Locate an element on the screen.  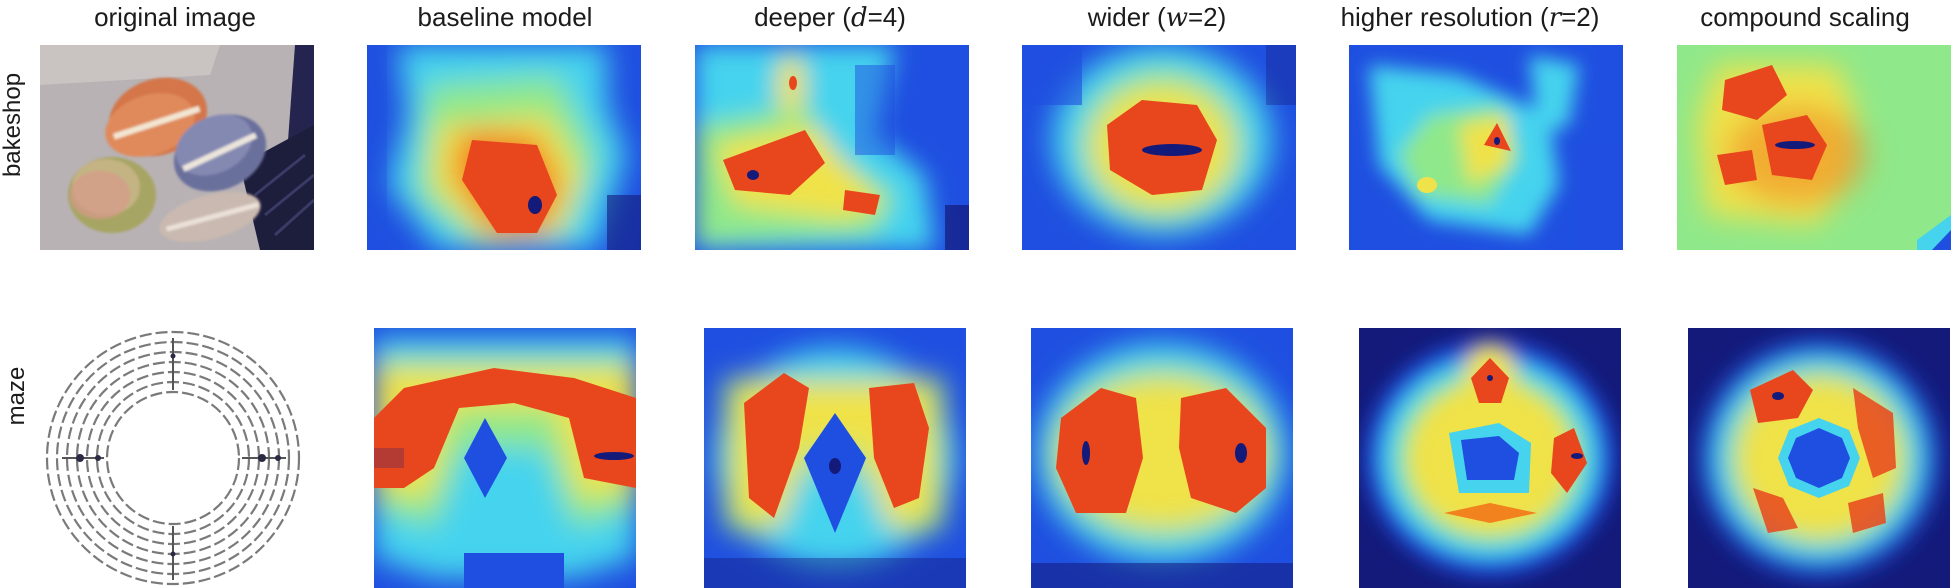
column-title-compound-scaling: compound scaling is located at coordinates (1805, 17).